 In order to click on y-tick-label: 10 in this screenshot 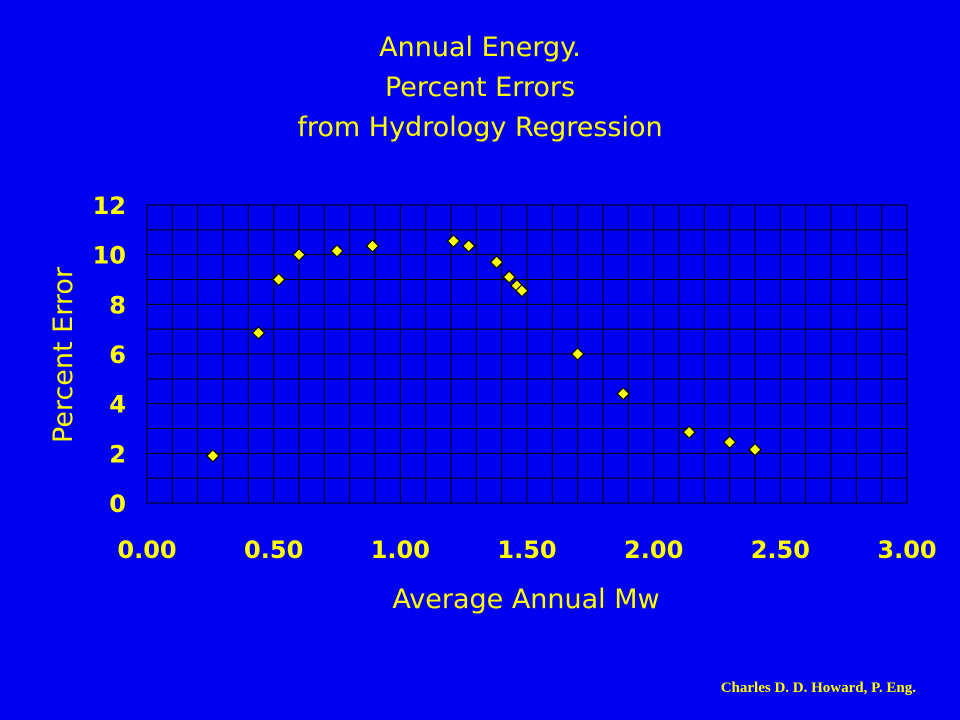, I will do `click(109, 256)`.